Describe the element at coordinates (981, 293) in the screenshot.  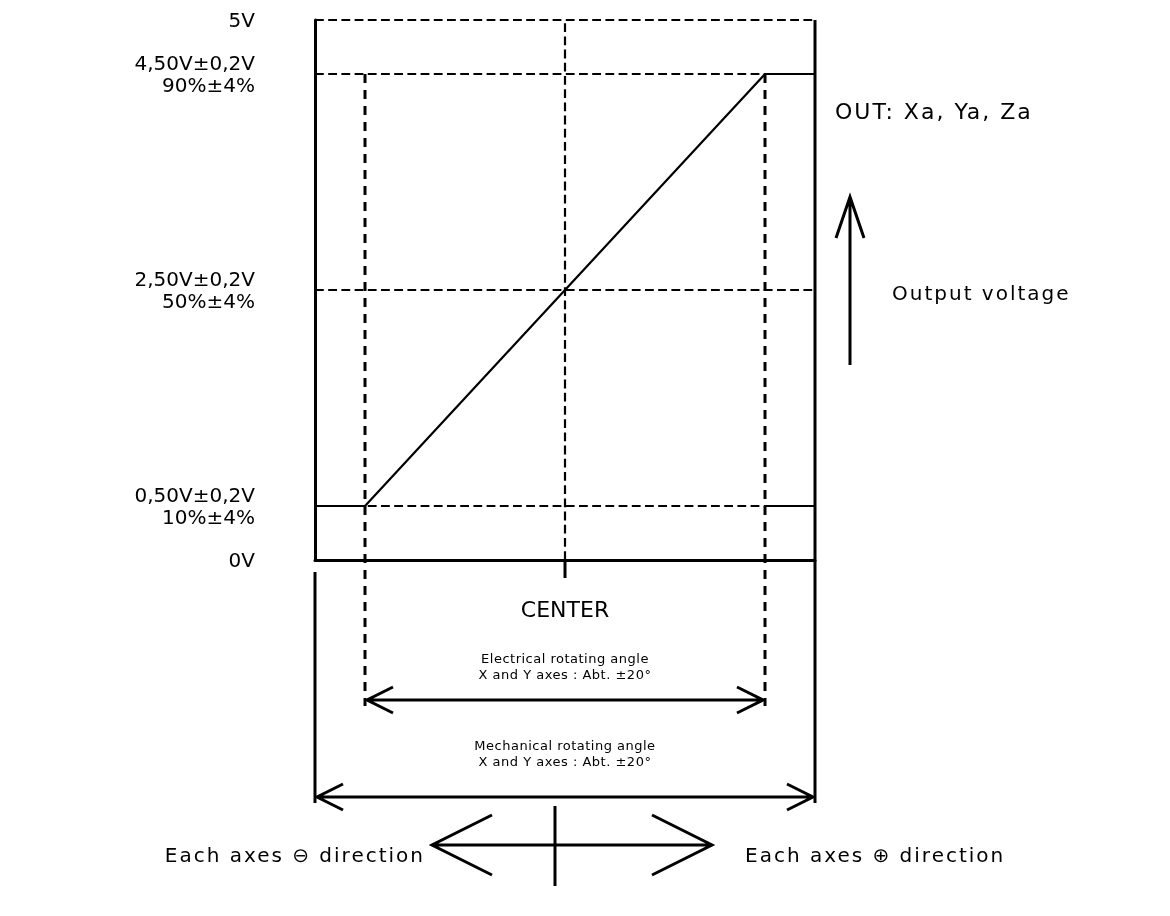
I see `y-axis-title: Output voltage` at that location.